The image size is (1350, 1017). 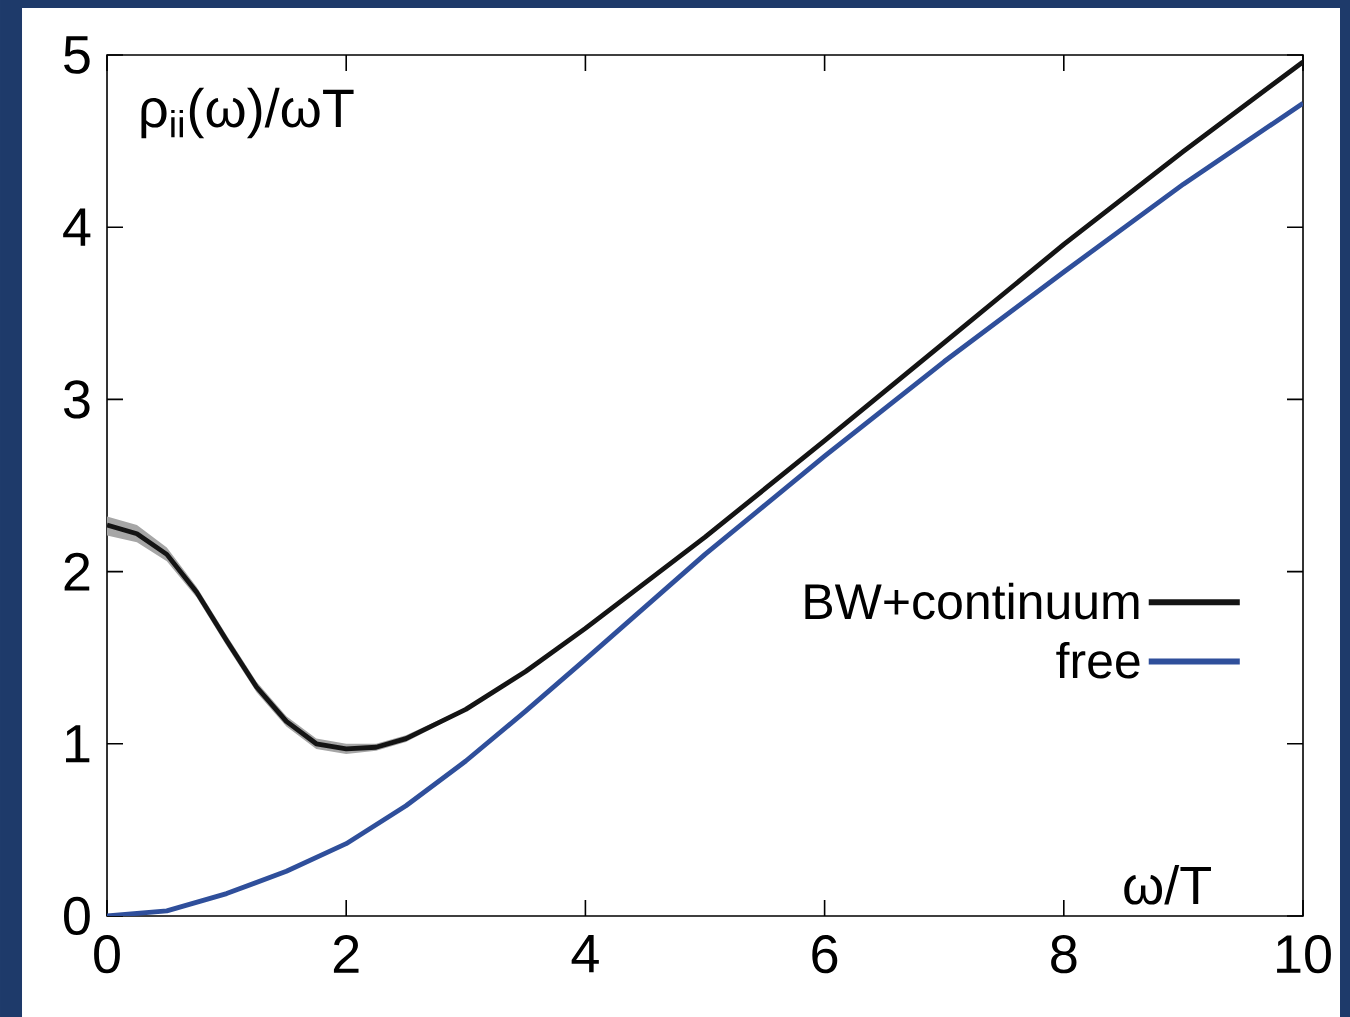 What do you see at coordinates (972, 601) in the screenshot?
I see `legend-label: BW+continuum` at bounding box center [972, 601].